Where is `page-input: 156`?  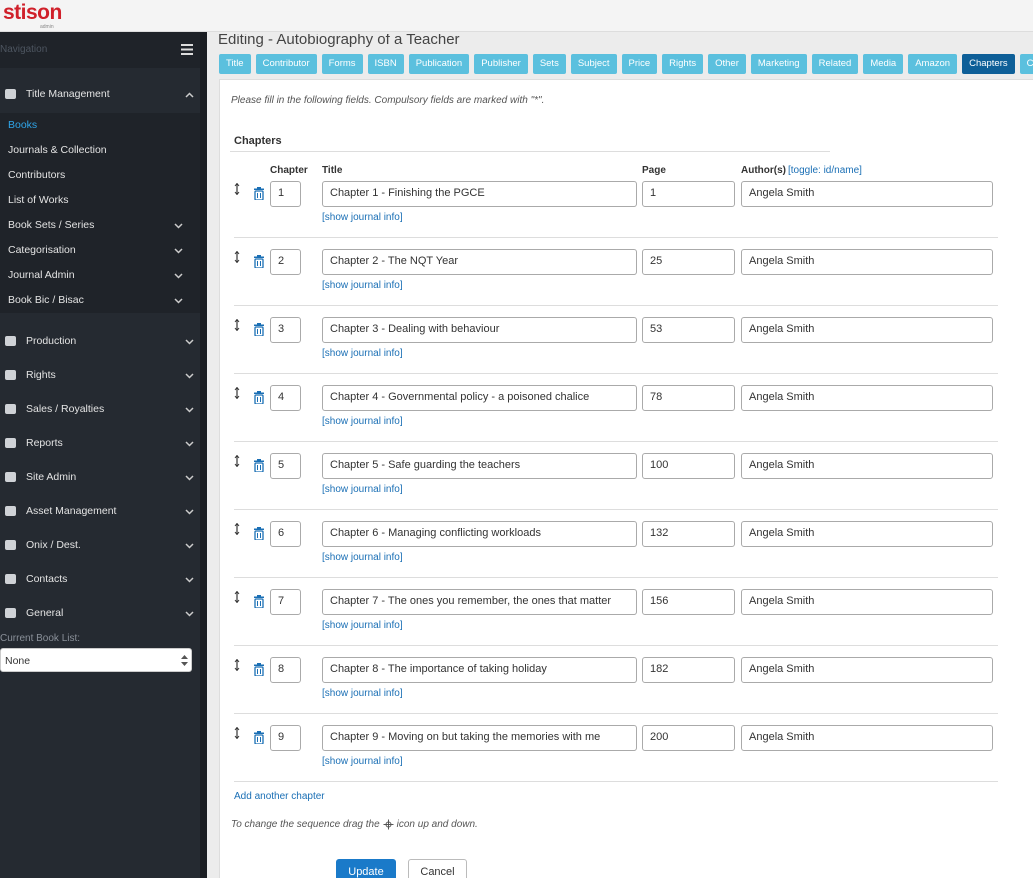 page-input: 156 is located at coordinates (688, 602).